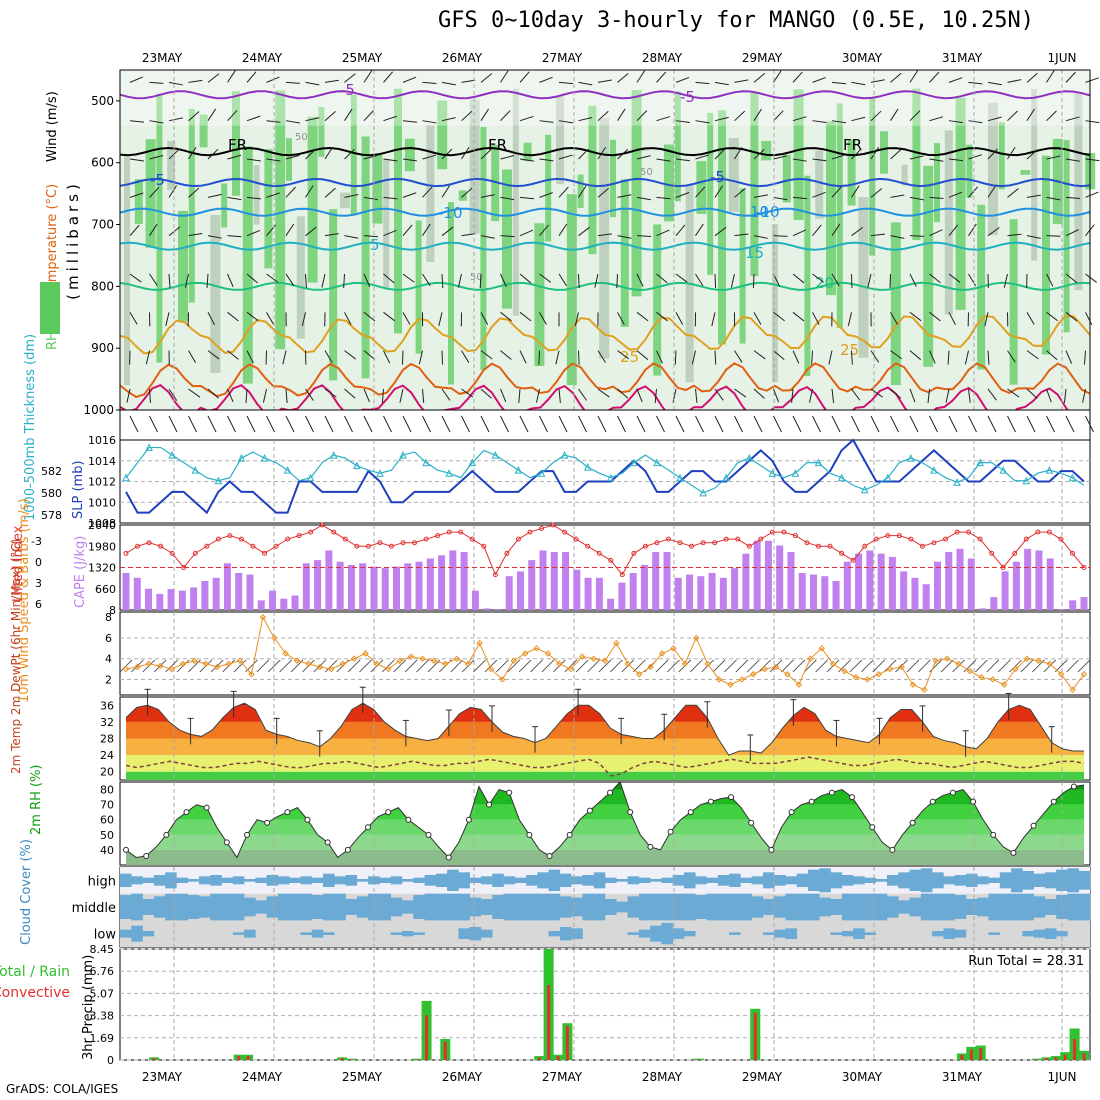 The image size is (1100, 1100). Describe the element at coordinates (102, 101) in the screenshot. I see `y-tick-label: 500` at that location.